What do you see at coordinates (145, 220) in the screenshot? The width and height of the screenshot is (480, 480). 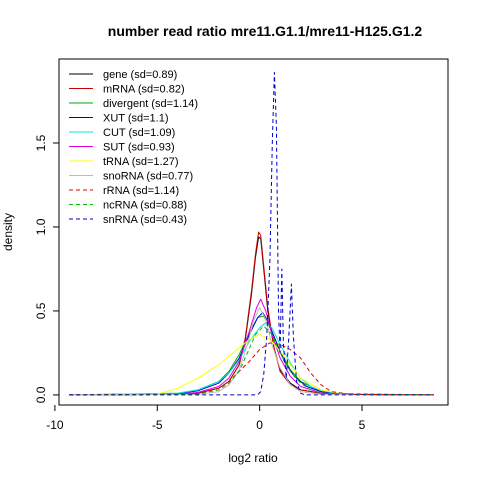 I see `legend-entry-10: snRNA (sd=0.43)` at bounding box center [145, 220].